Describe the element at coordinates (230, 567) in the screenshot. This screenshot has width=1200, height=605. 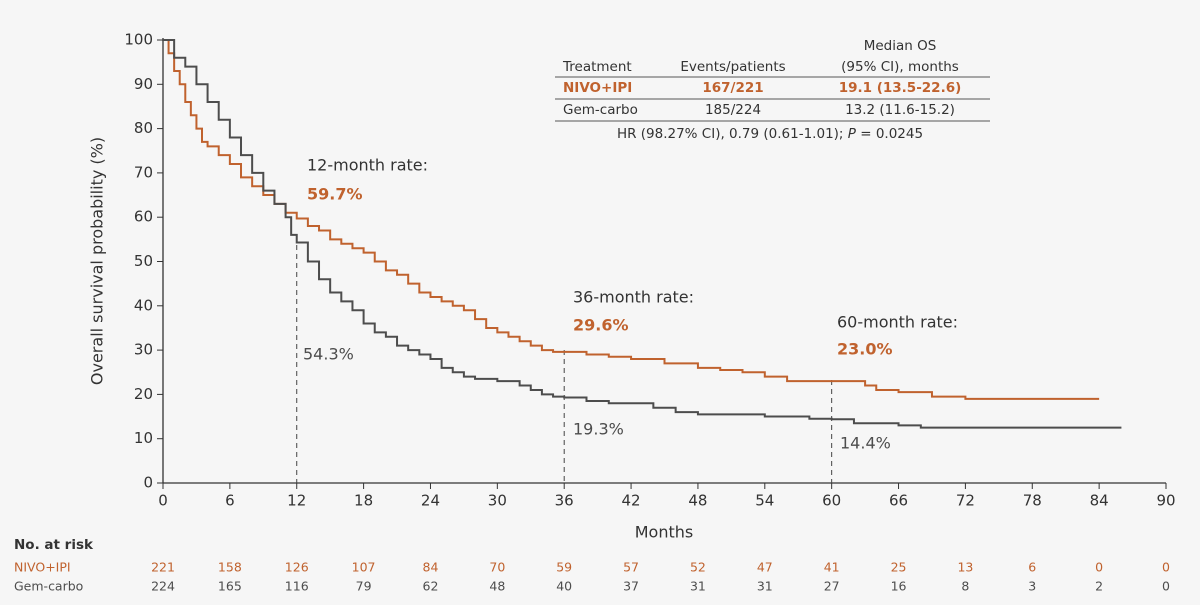
I see `risk-value: 158` at that location.